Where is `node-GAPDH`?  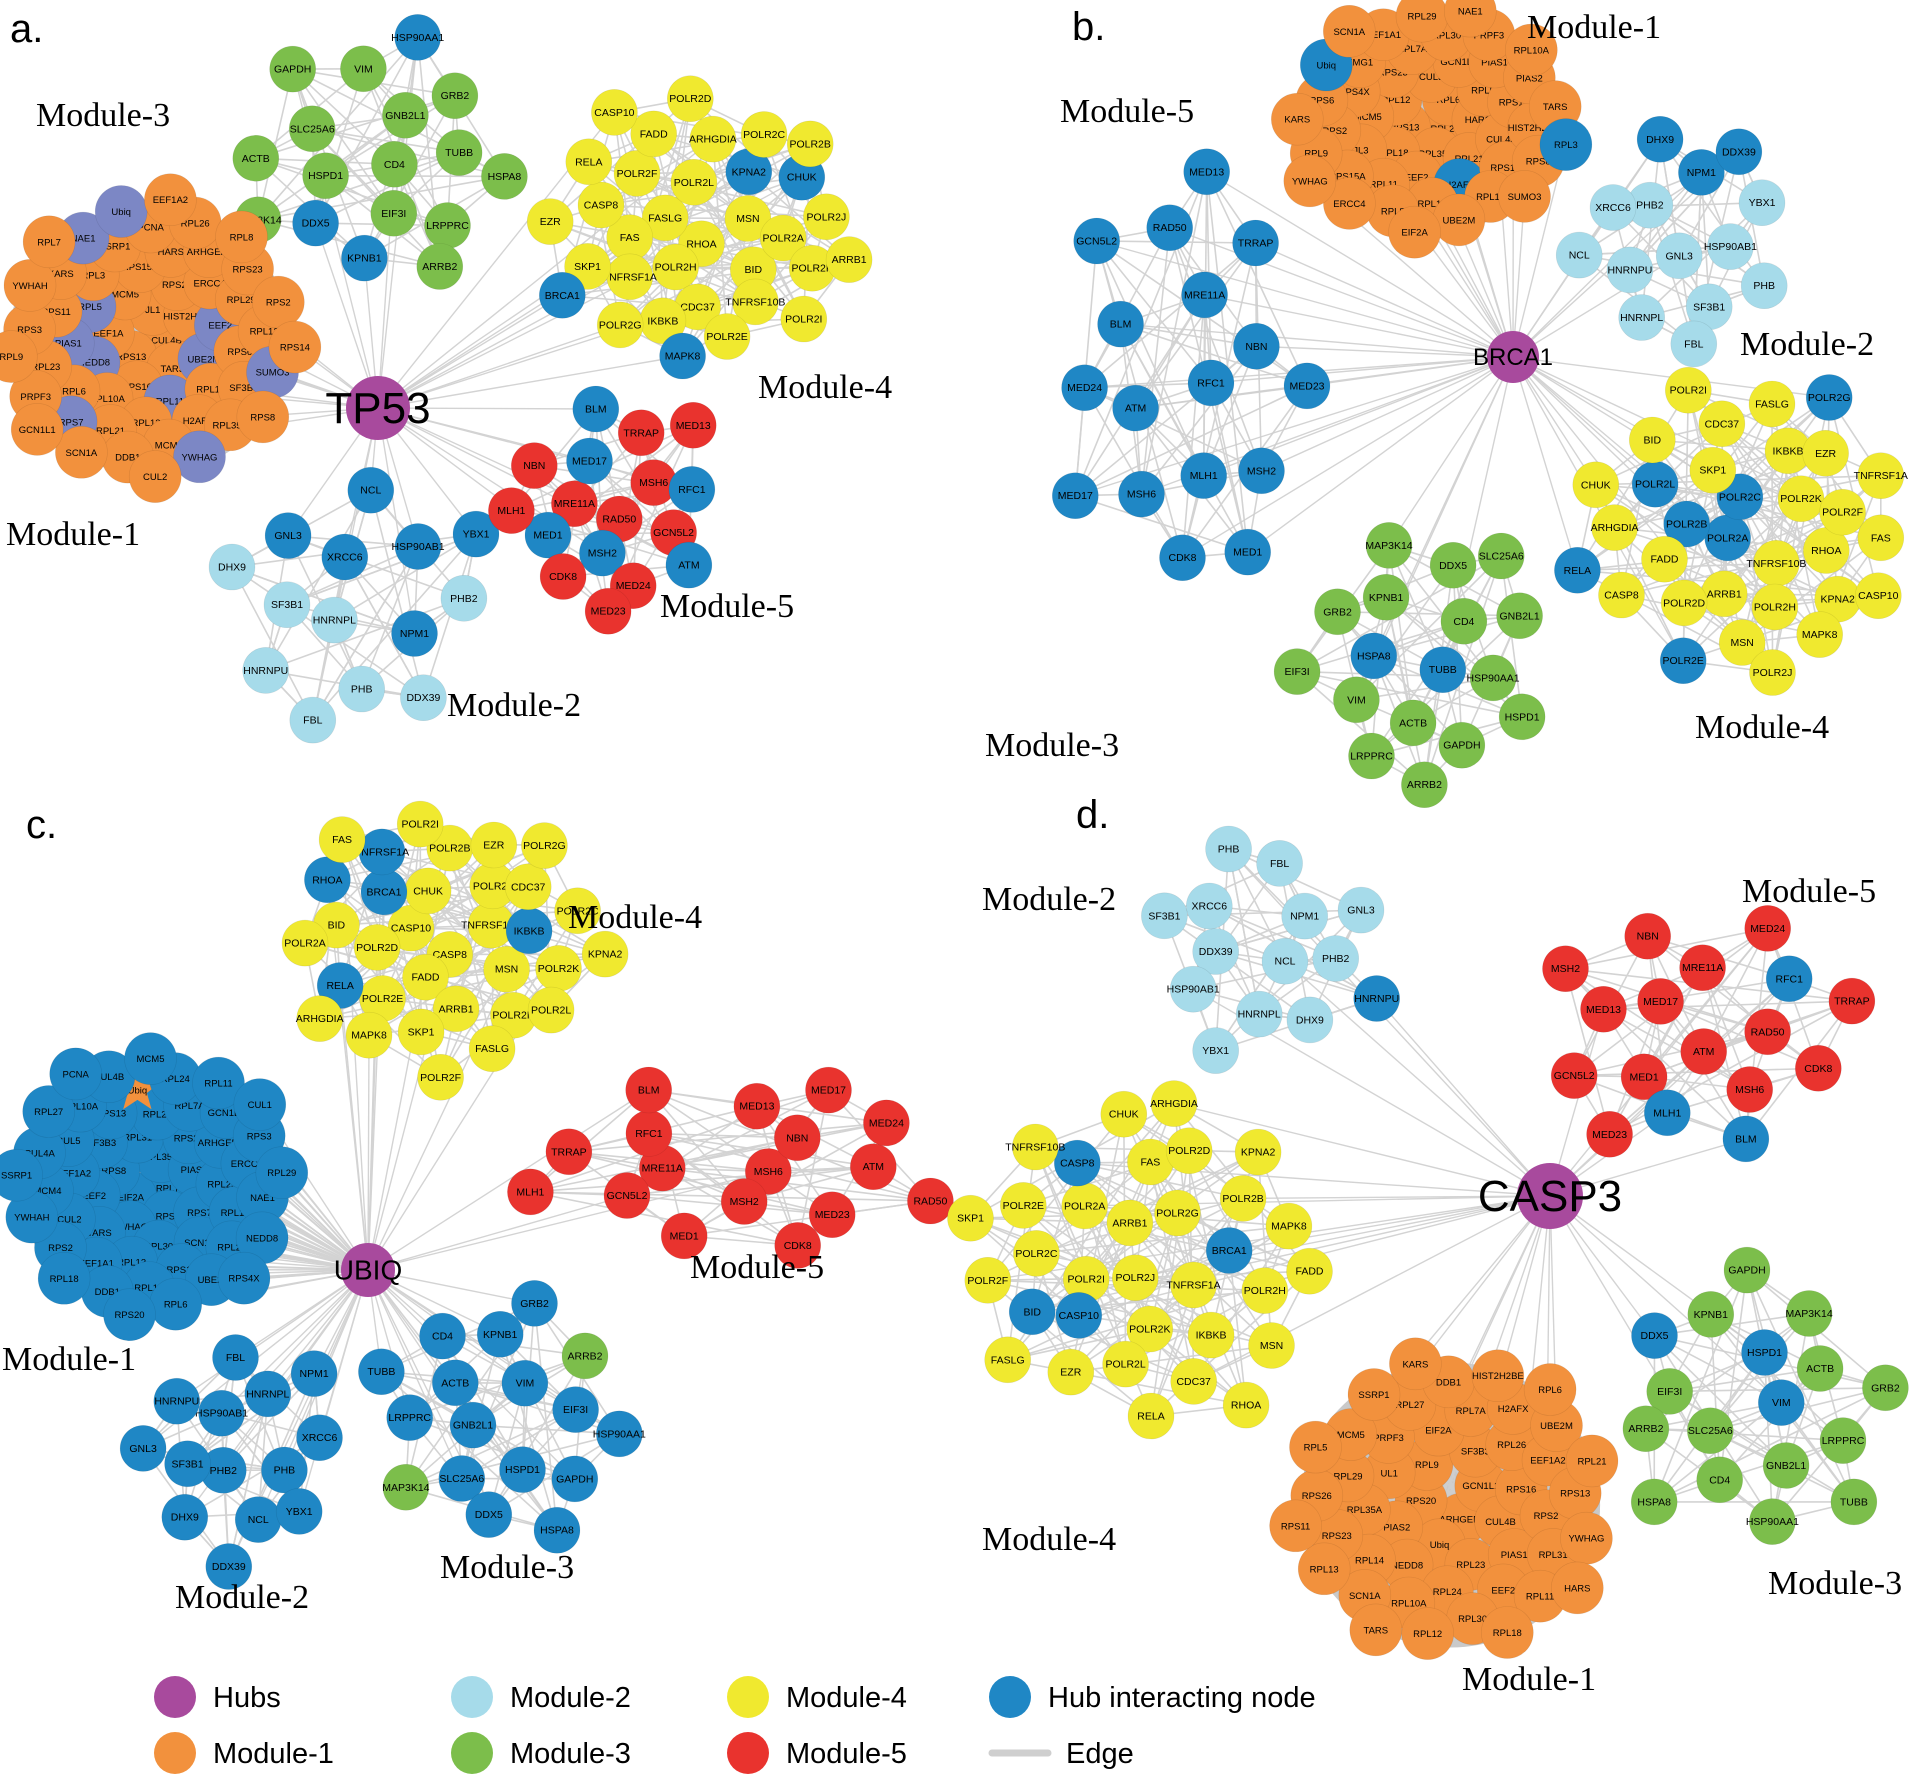
node-GAPDH is located at coordinates (575, 1479).